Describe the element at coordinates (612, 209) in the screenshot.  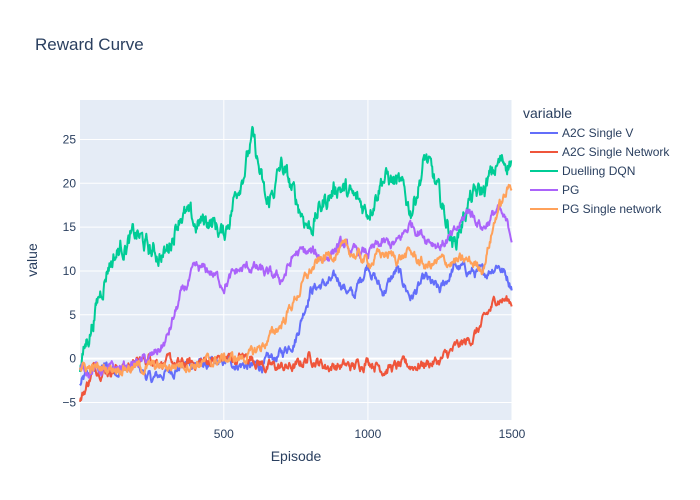
I see `legend-label: PG Single network` at that location.